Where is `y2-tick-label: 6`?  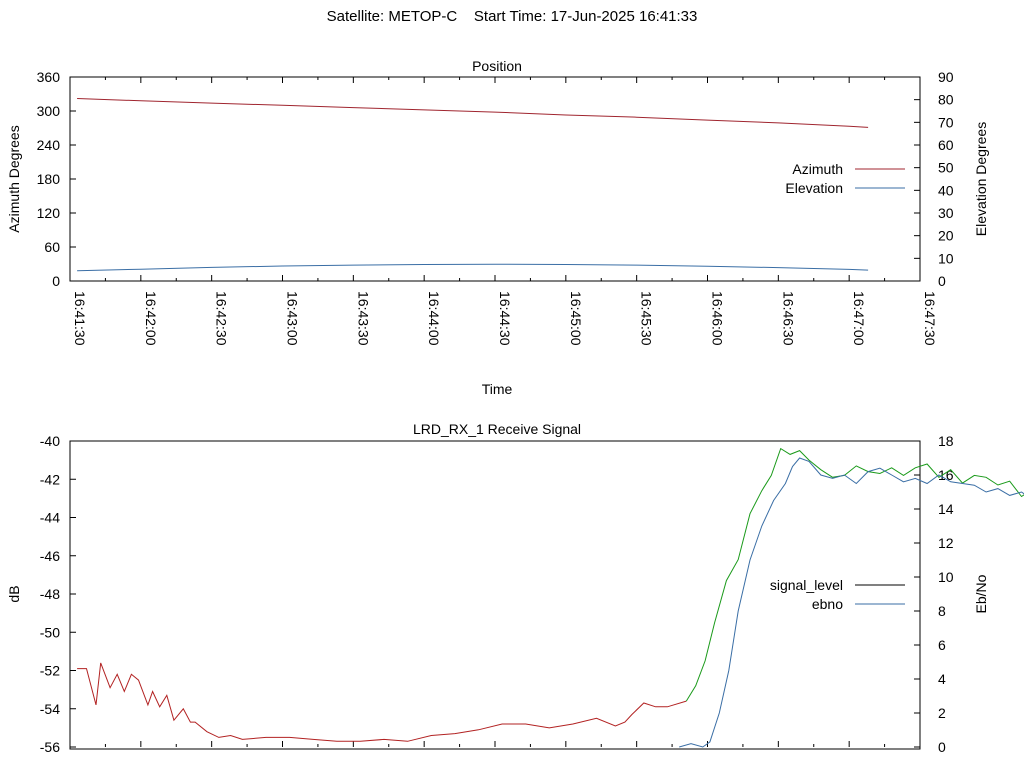 y2-tick-label: 6 is located at coordinates (942, 645).